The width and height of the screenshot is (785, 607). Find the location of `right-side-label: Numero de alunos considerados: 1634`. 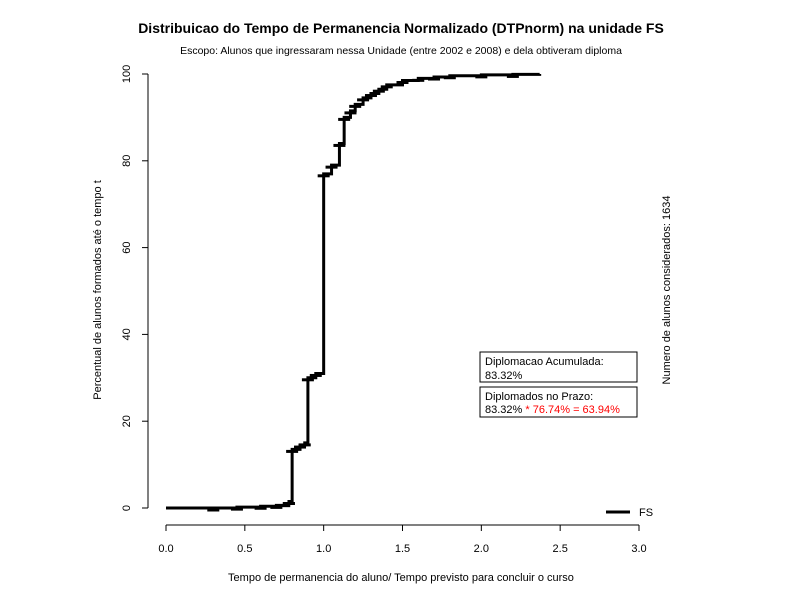

right-side-label: Numero de alunos considerados: 1634 is located at coordinates (667, 290).